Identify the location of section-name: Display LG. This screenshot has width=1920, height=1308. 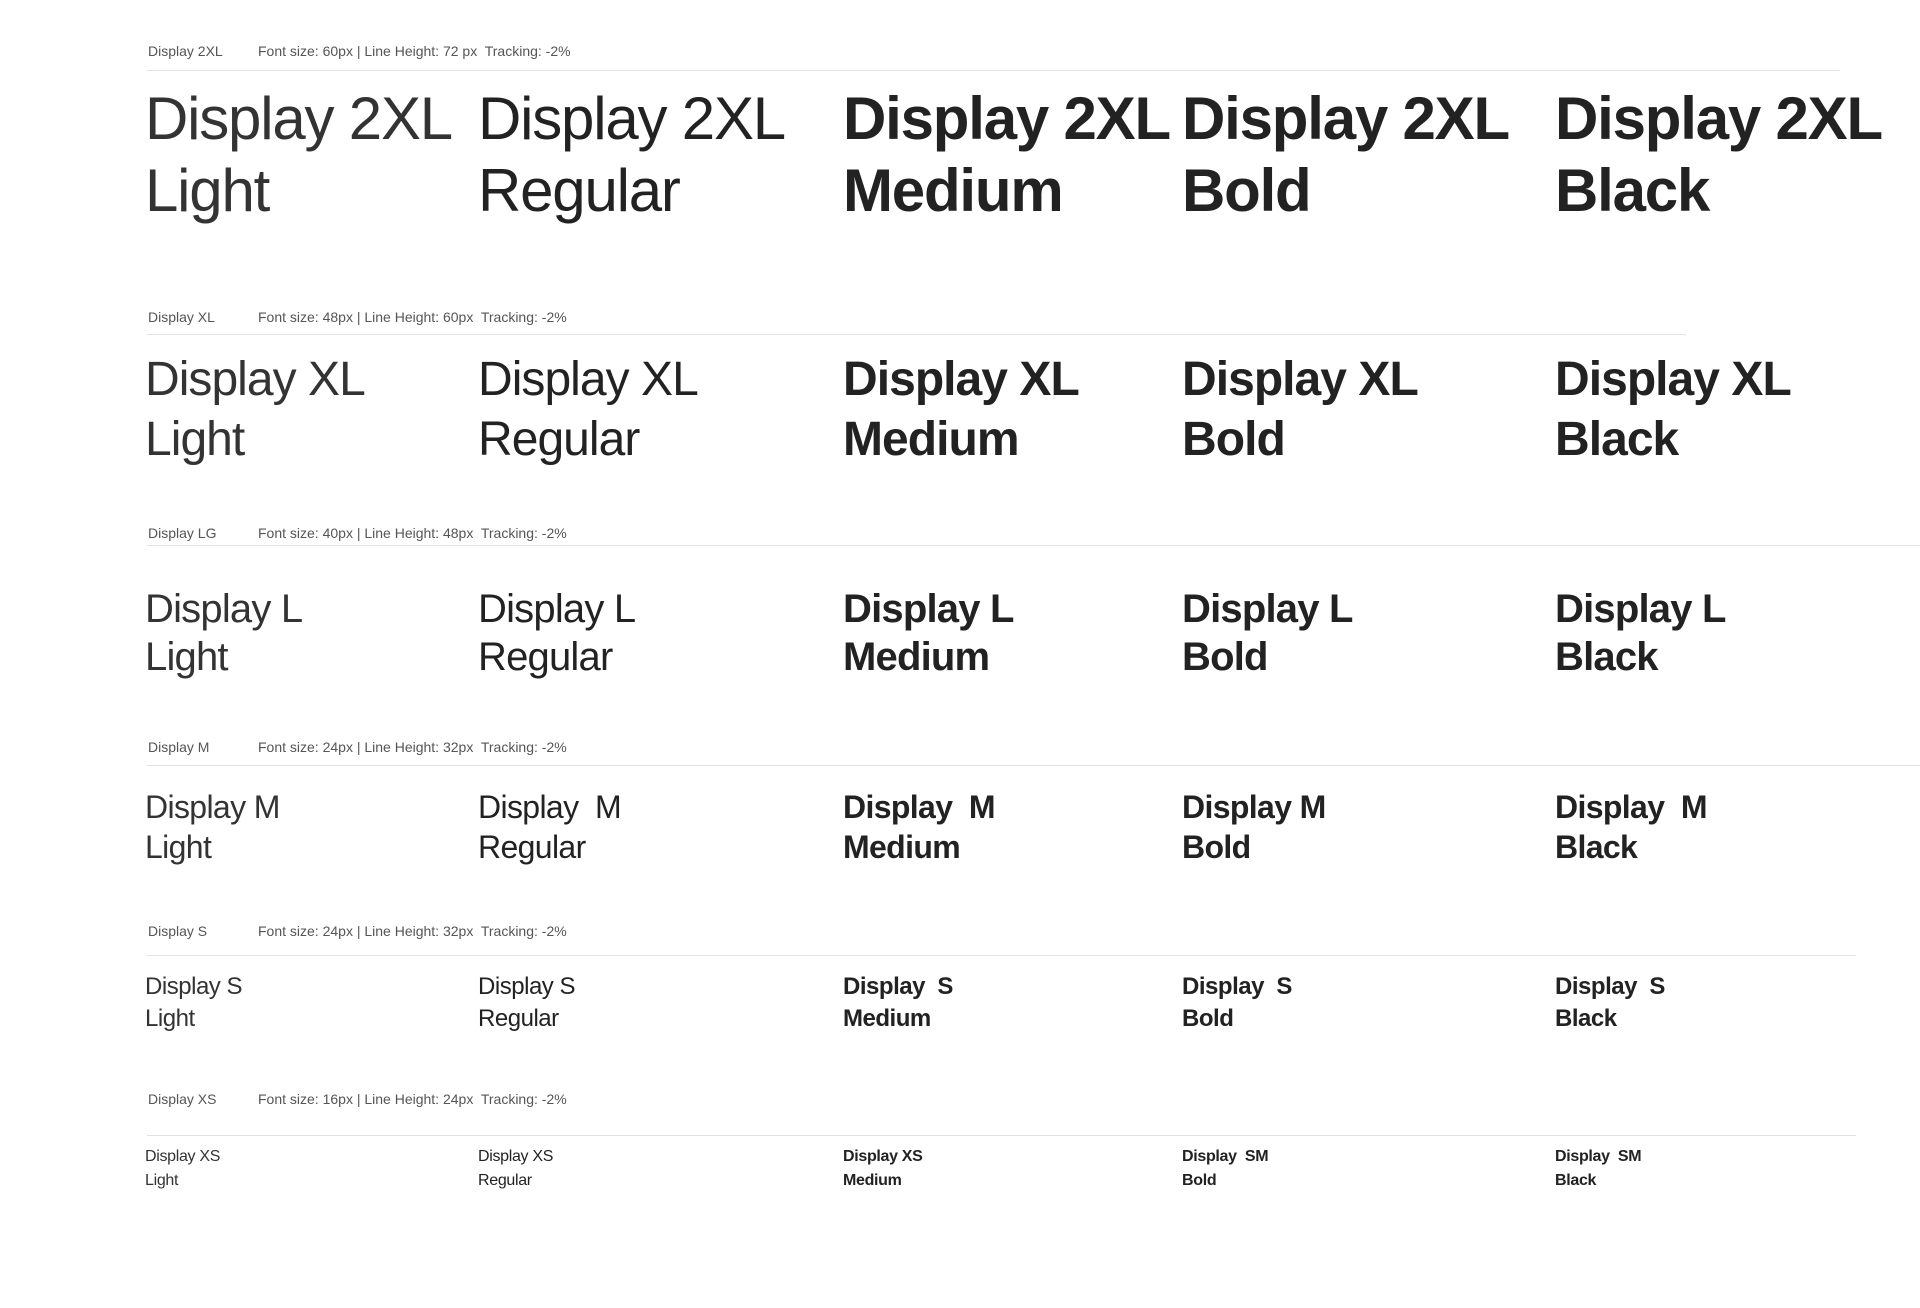
(182, 533).